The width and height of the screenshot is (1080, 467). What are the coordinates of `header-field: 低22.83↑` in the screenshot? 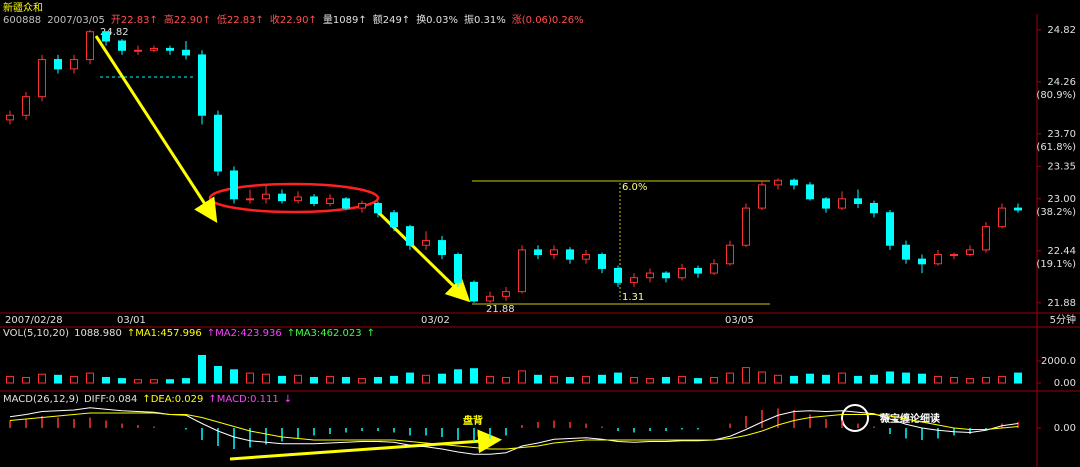 It's located at (240, 19).